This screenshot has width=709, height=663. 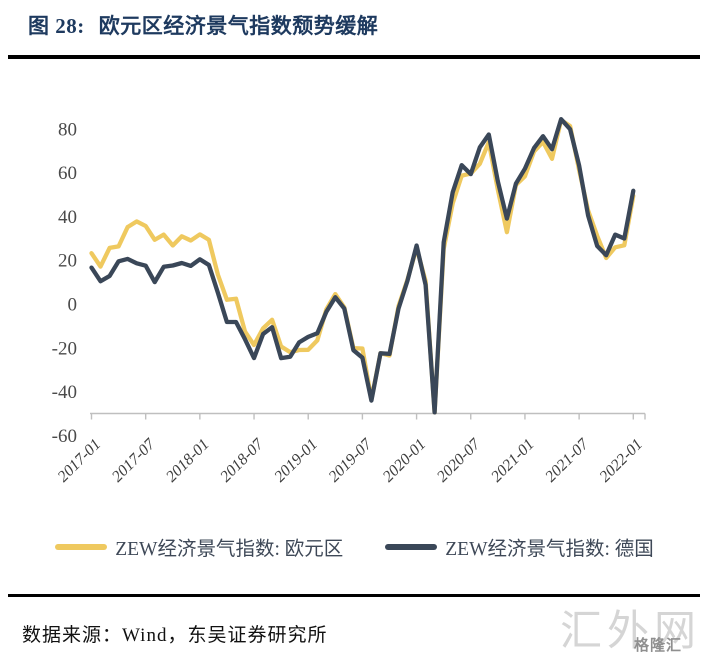 What do you see at coordinates (350, 460) in the screenshot?
I see `x-axis-tick-label: 2019-07` at bounding box center [350, 460].